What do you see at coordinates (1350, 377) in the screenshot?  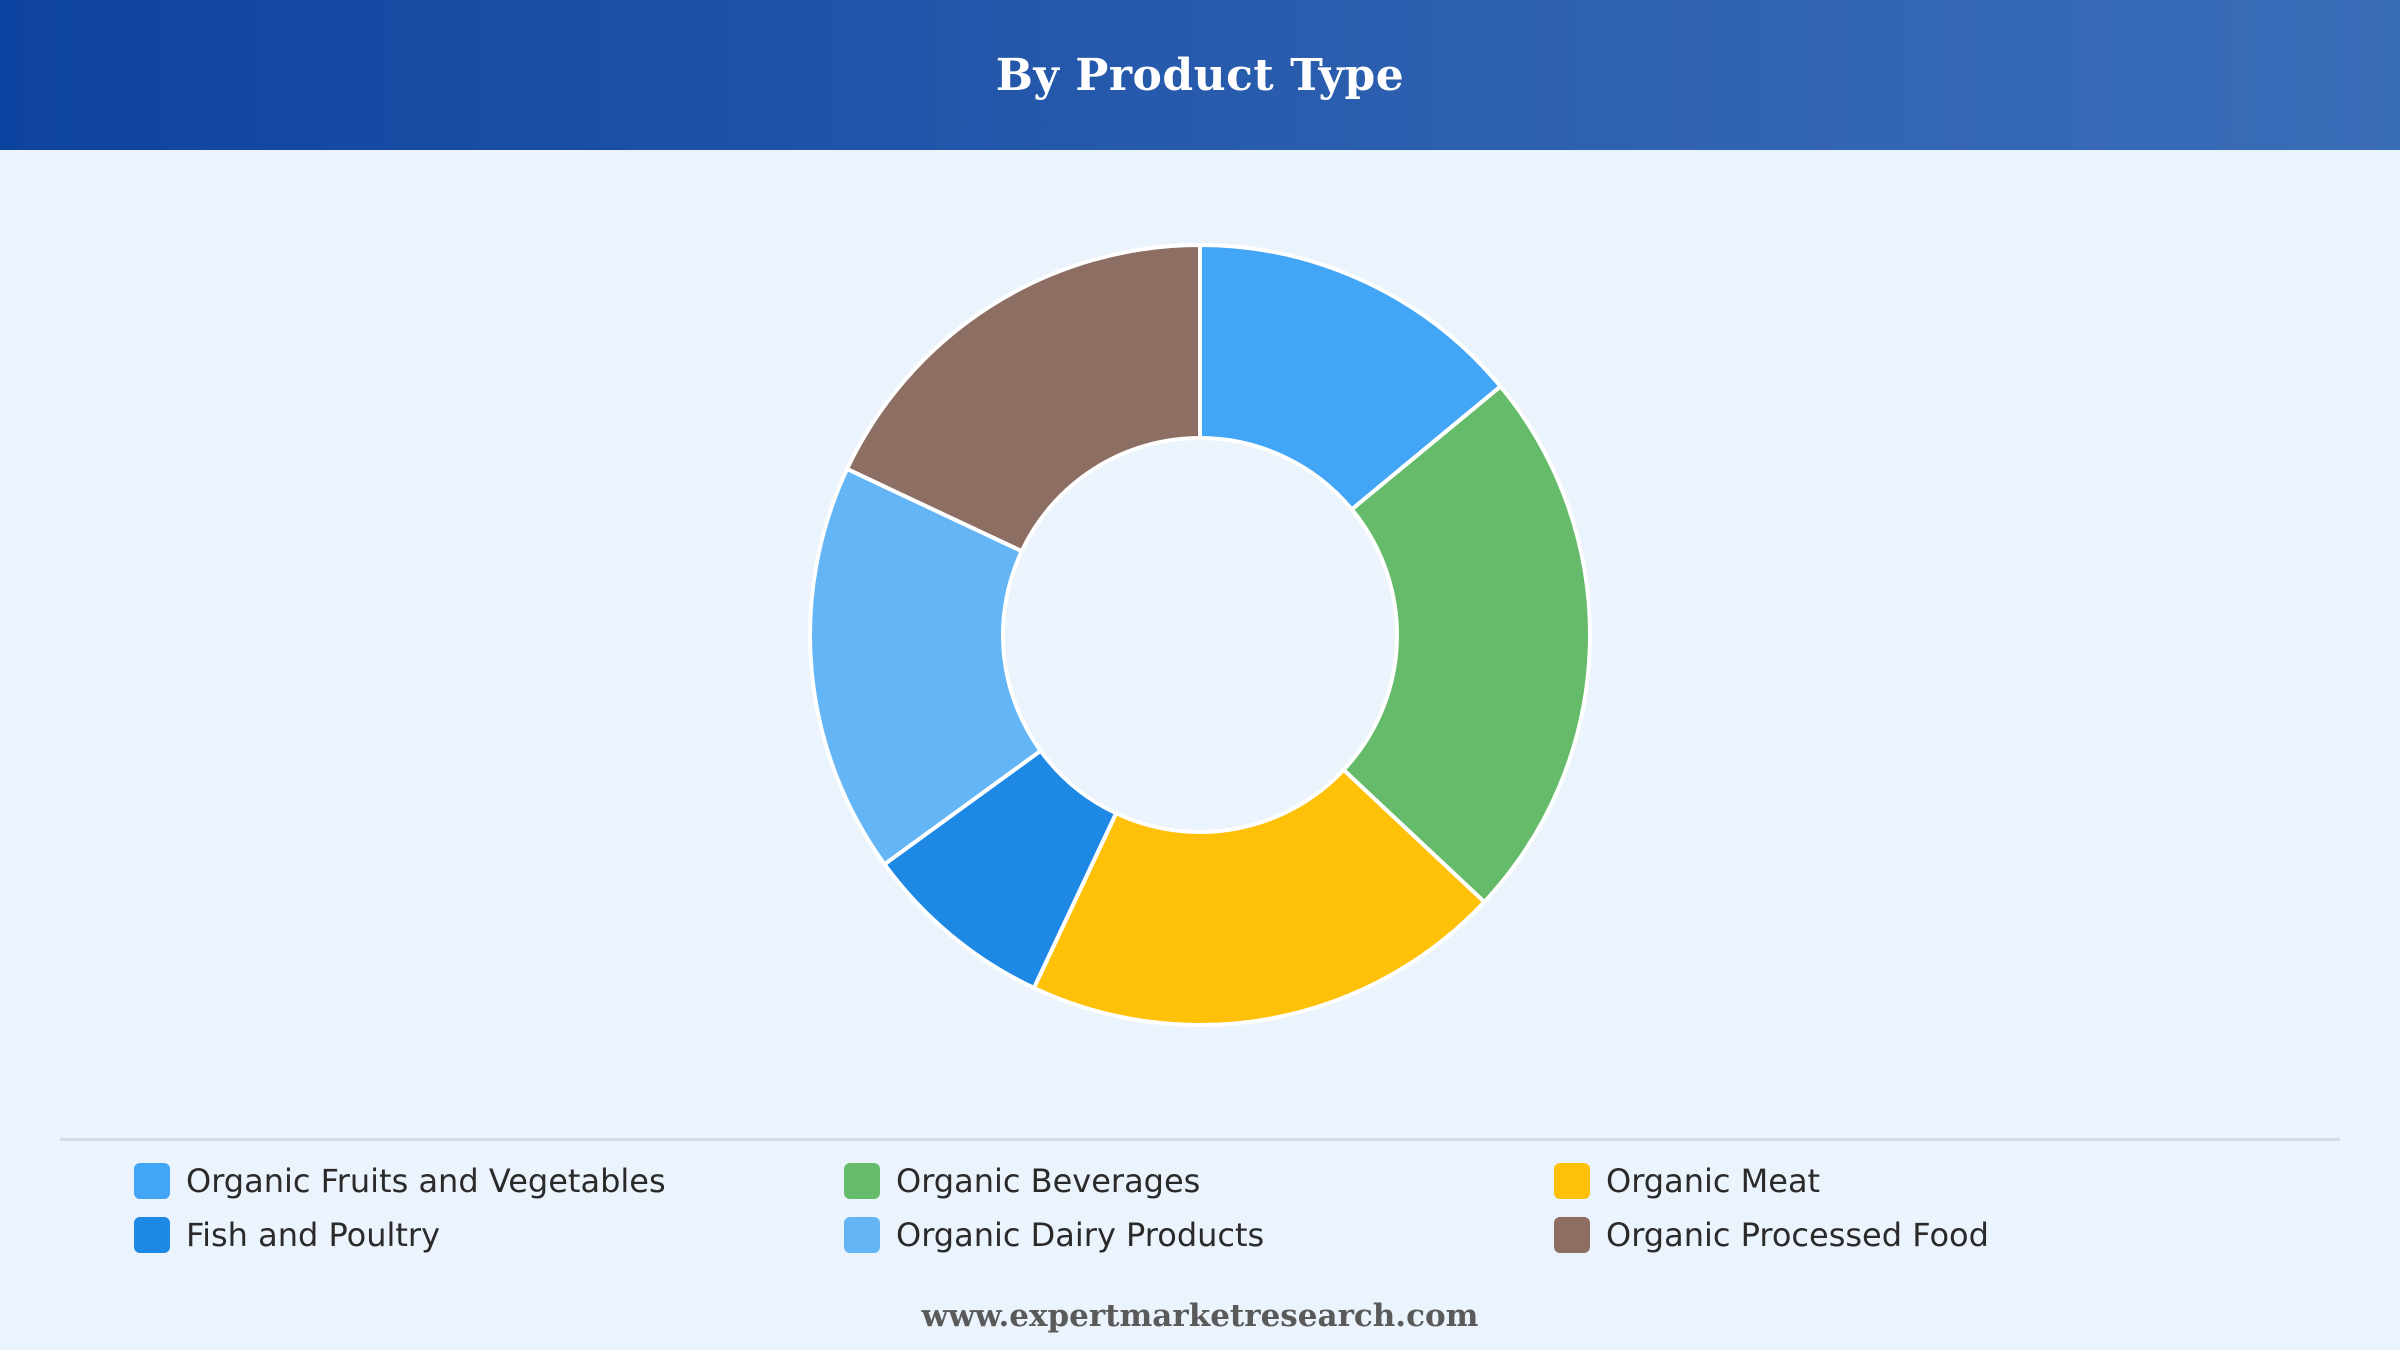 I see `donut-slice-organic-fruits-and-vegetables` at bounding box center [1350, 377].